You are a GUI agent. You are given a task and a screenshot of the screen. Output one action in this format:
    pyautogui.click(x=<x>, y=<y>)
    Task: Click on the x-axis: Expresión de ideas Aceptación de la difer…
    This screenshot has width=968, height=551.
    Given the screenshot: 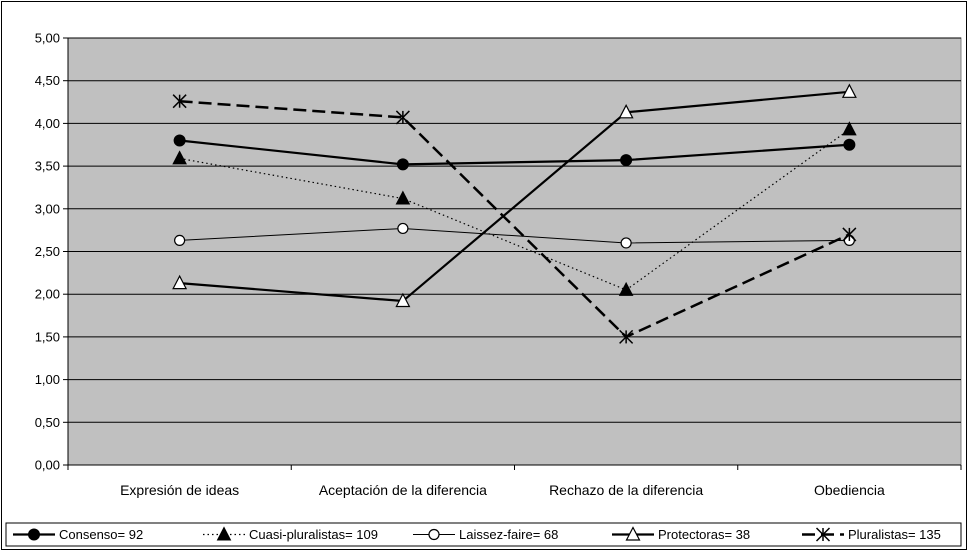 What is the action you would take?
    pyautogui.click(x=514, y=481)
    